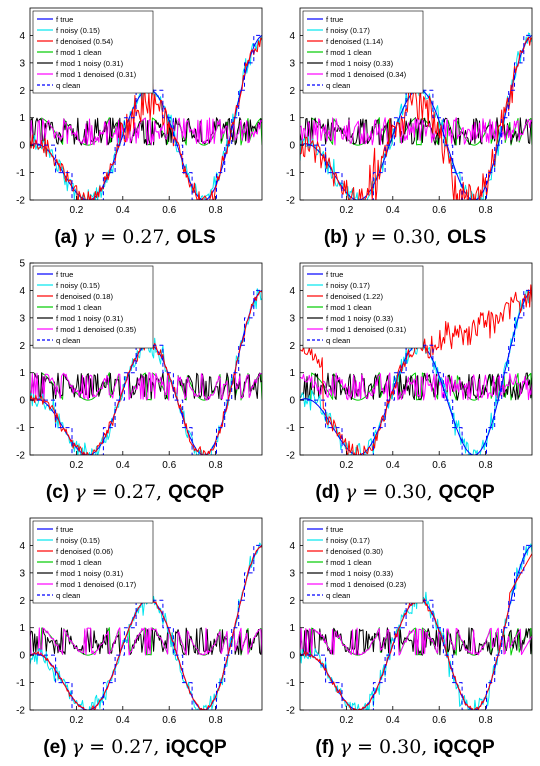  I want to click on ytick-label-e: 2, so click(22, 601).